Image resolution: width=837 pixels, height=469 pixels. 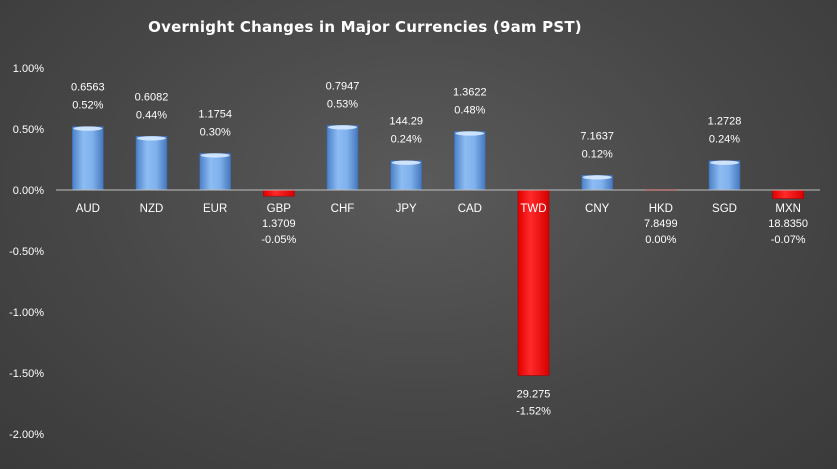 I want to click on rate-label-aud: 0.6563, so click(x=88, y=88).